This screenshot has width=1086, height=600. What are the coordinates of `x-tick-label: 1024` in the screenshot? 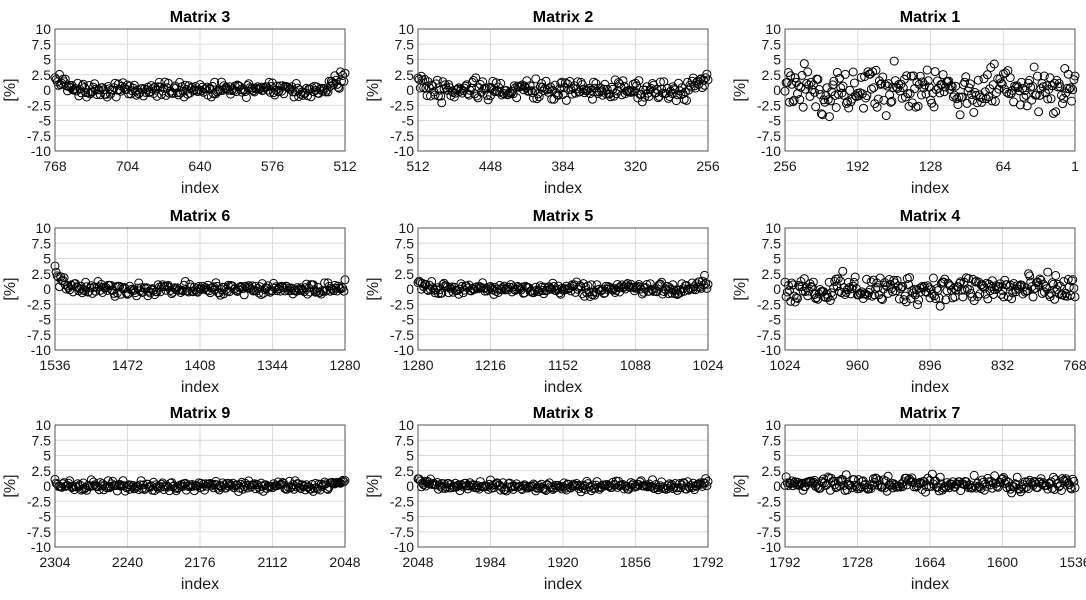 It's located at (707, 365).